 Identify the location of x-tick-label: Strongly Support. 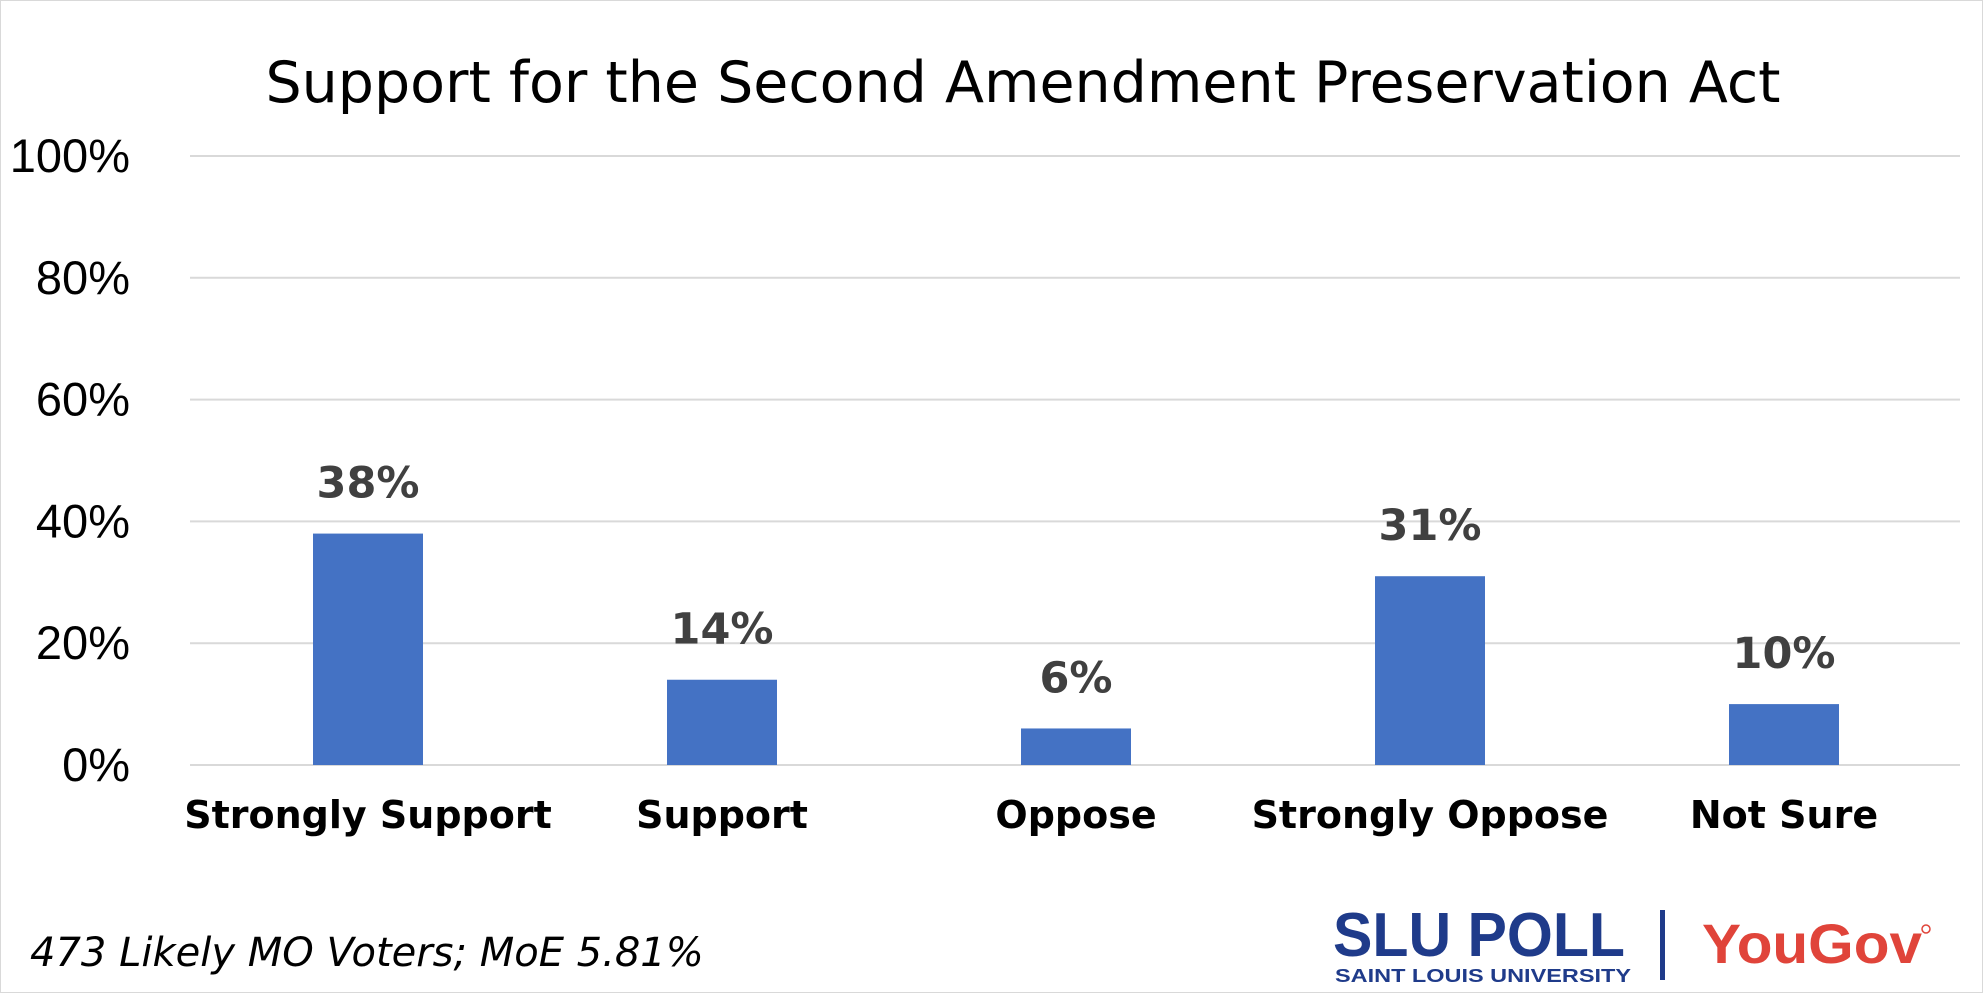
(368, 815).